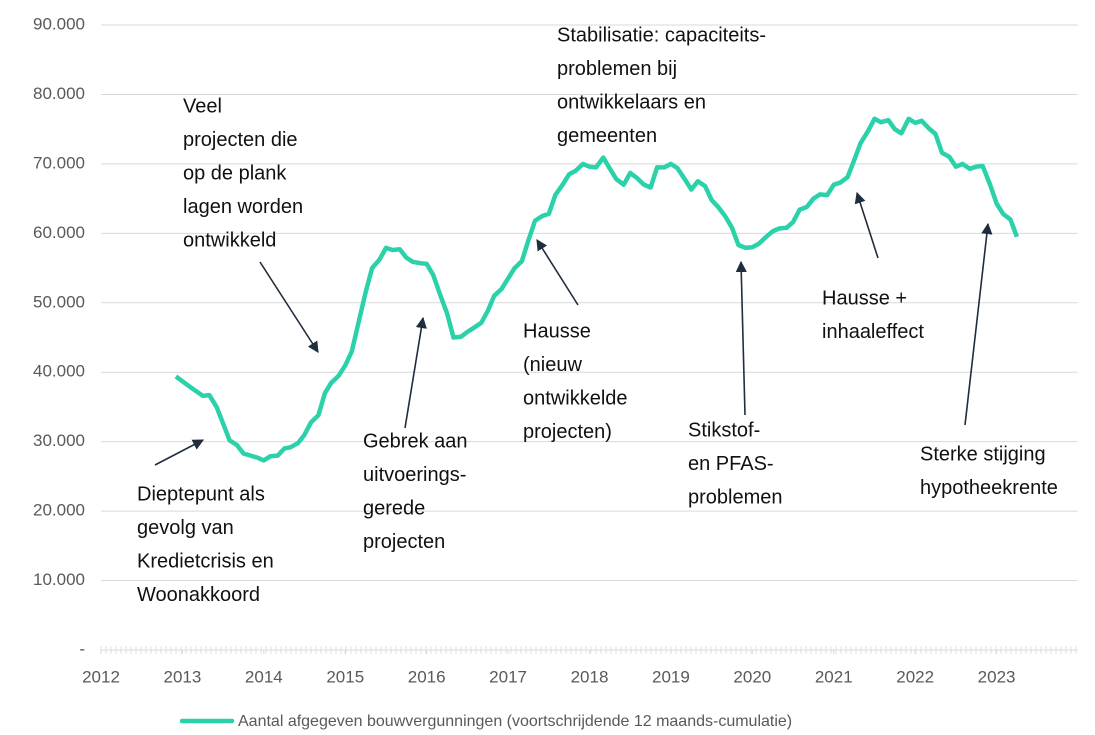 The image size is (1095, 735). Describe the element at coordinates (264, 676) in the screenshot. I see `x-tick-label: 2014` at that location.